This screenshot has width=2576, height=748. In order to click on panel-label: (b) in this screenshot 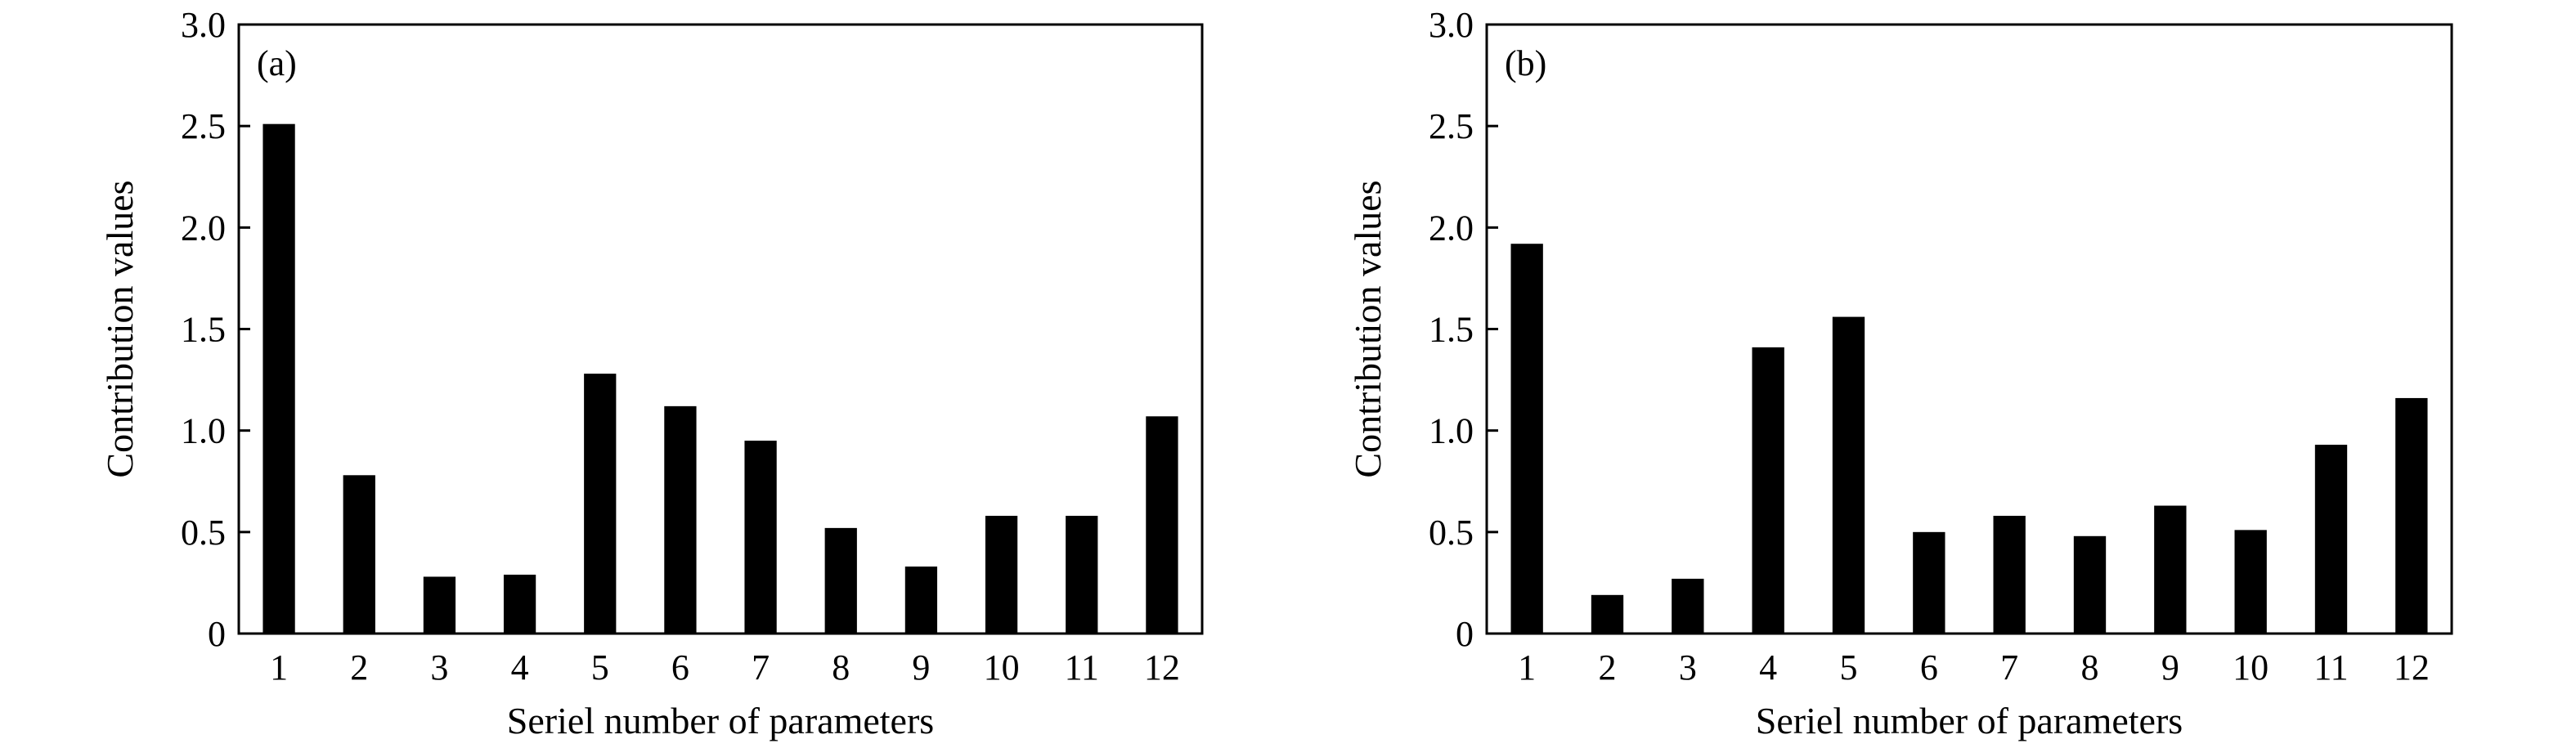, I will do `click(1526, 63)`.